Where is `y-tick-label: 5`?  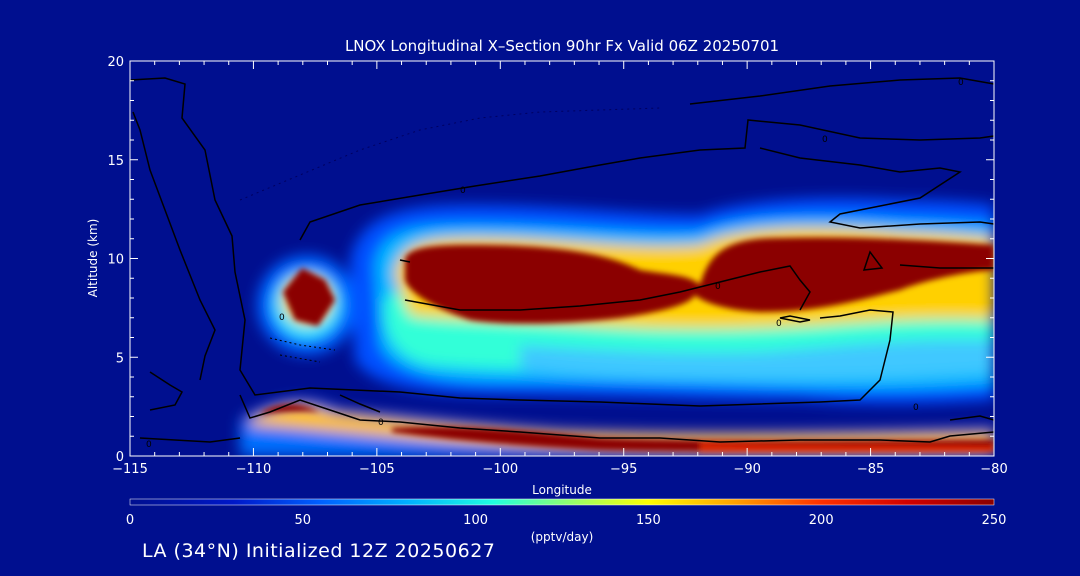
y-tick-label: 5 is located at coordinates (120, 358).